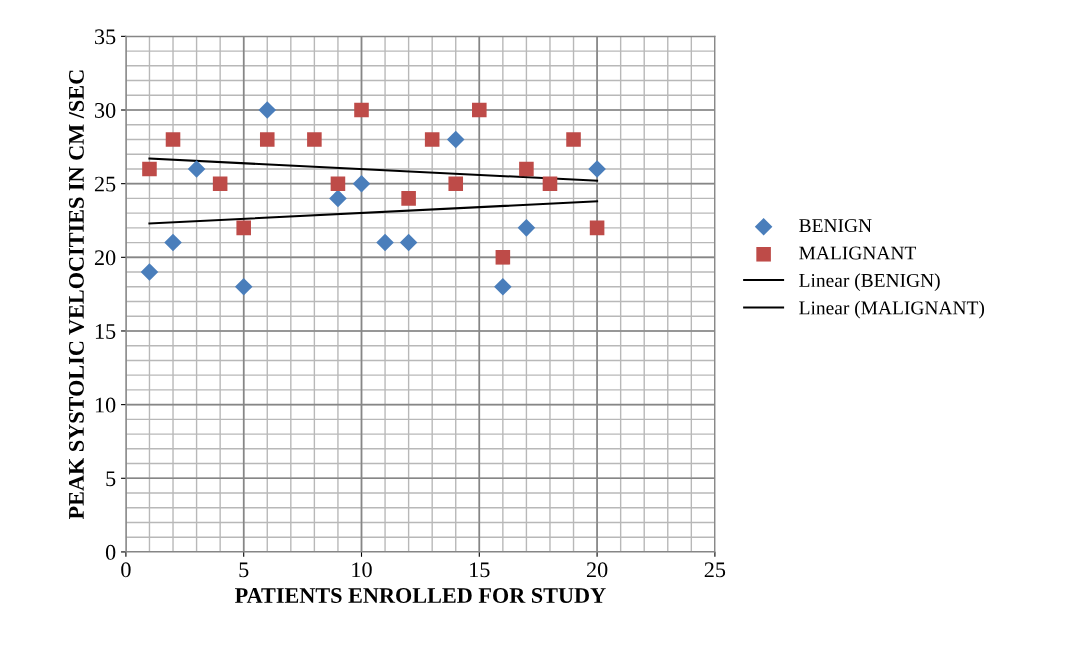  I want to click on x-tick-label: 15, so click(480, 570).